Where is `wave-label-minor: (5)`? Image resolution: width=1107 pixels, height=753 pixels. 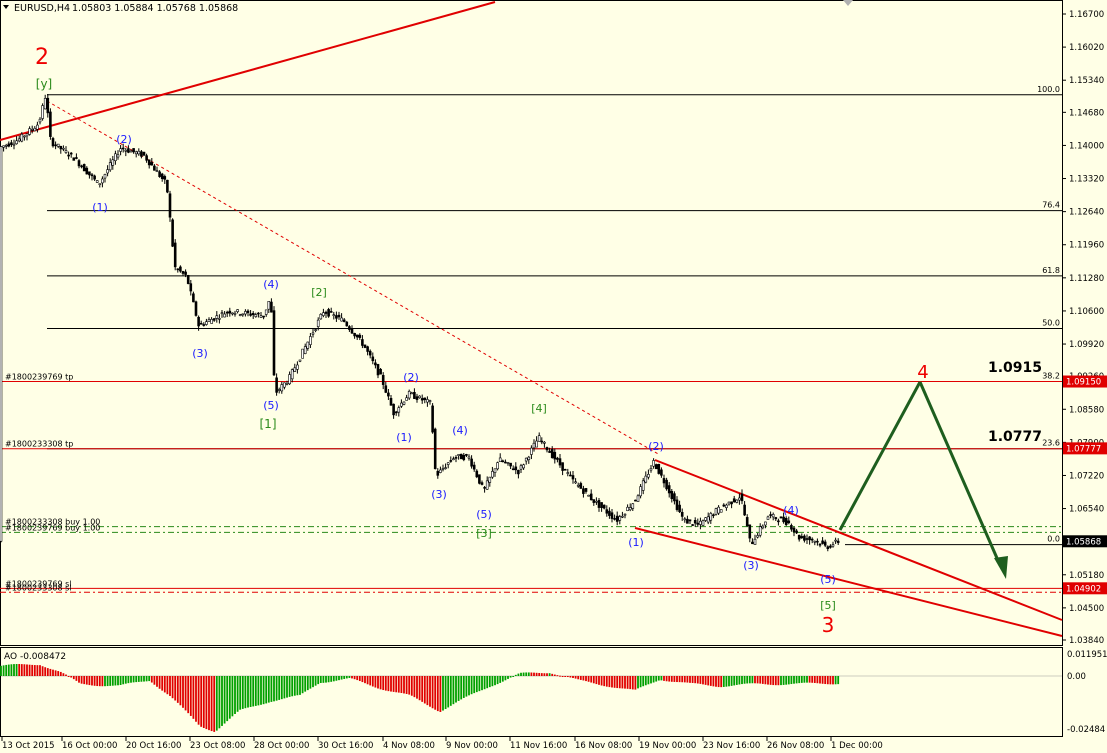
wave-label-minor: (5) is located at coordinates (828, 579).